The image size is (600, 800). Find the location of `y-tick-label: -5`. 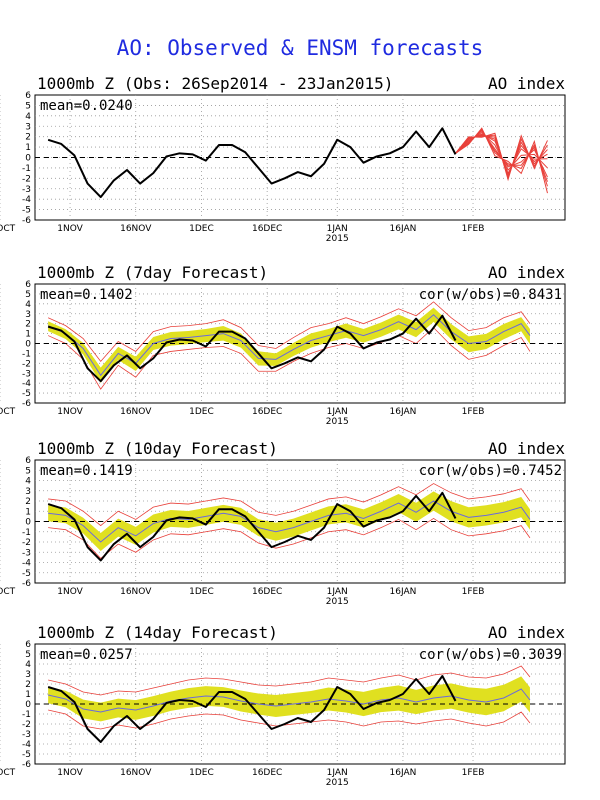

y-tick-label: -5 is located at coordinates (26, 755).